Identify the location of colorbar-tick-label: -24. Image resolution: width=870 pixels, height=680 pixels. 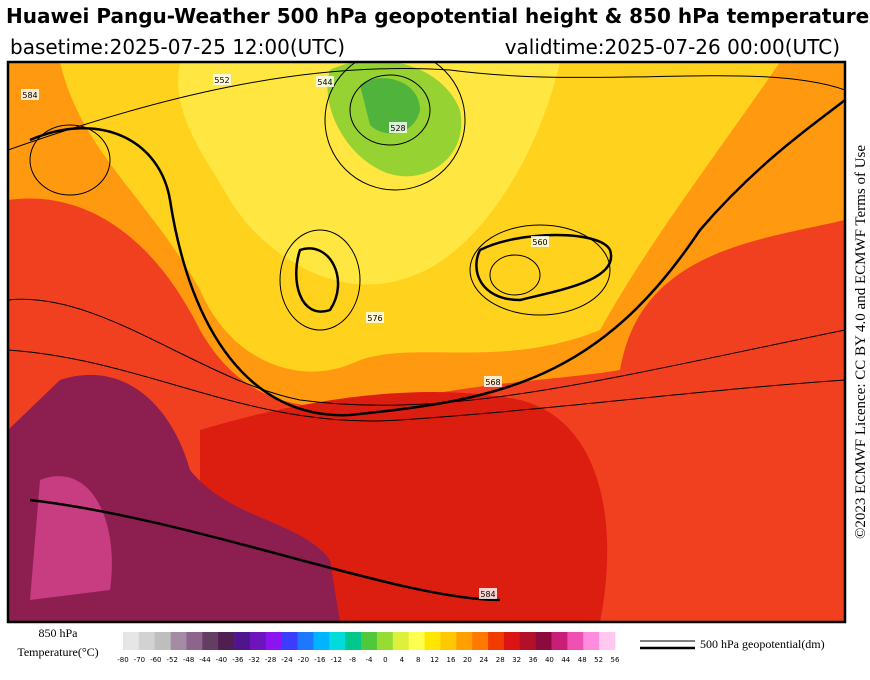
(287, 660).